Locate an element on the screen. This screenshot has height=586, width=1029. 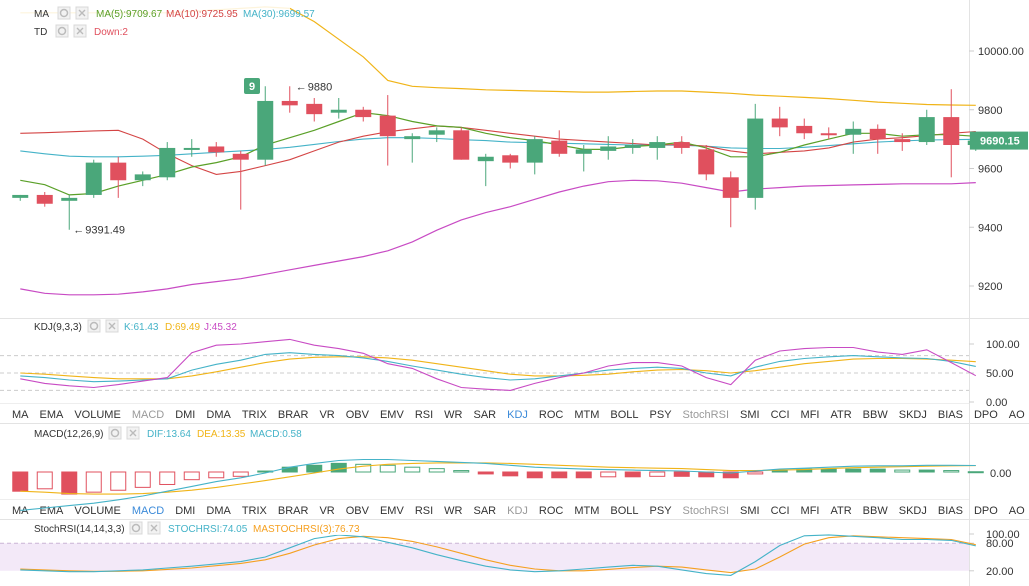
kdj-settings-icon is located at coordinates (94, 326).